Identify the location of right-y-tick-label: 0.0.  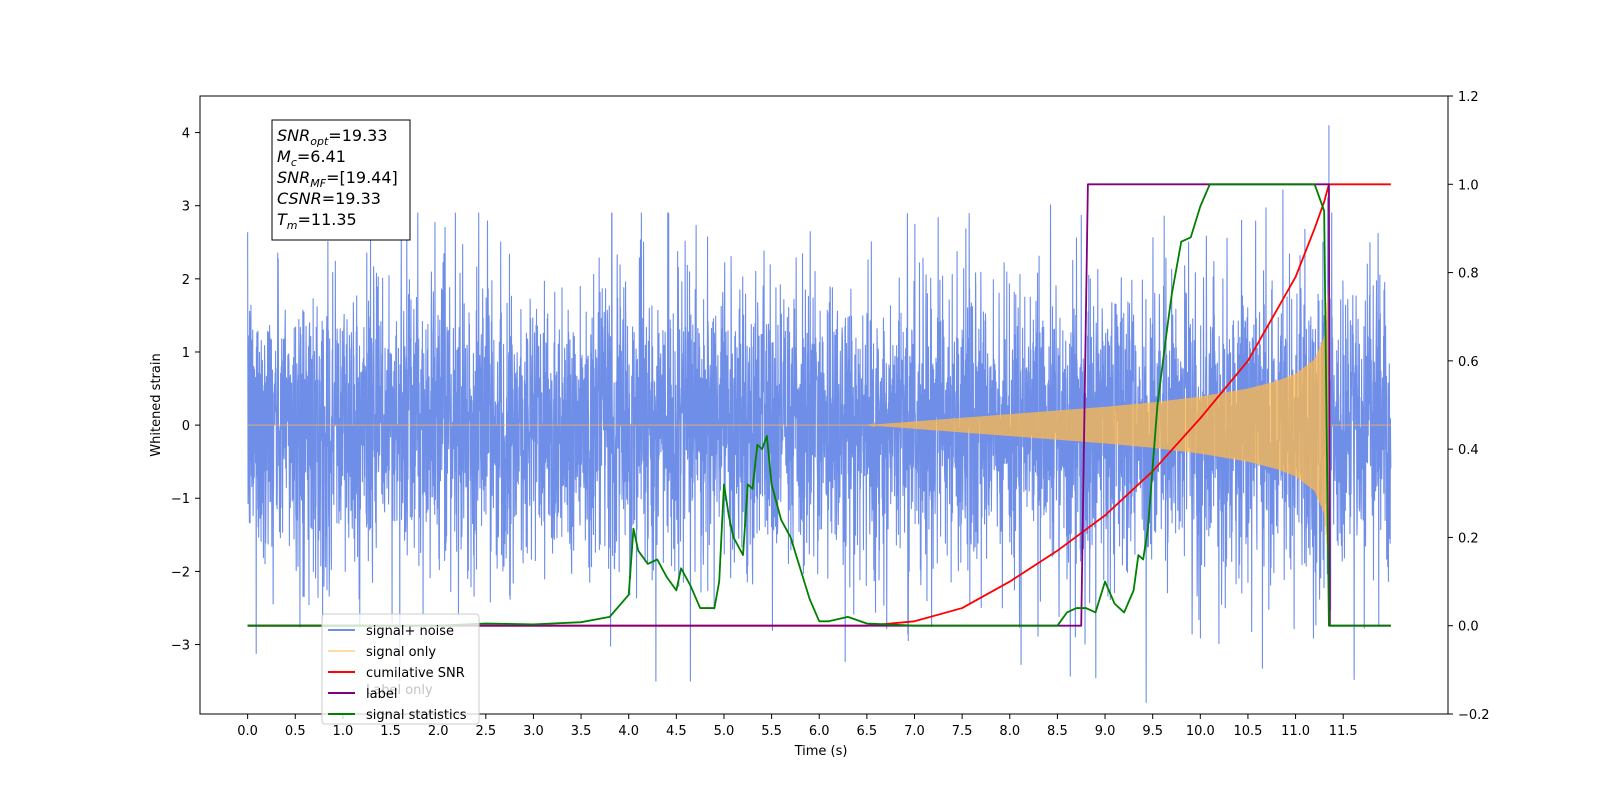
(1468, 627).